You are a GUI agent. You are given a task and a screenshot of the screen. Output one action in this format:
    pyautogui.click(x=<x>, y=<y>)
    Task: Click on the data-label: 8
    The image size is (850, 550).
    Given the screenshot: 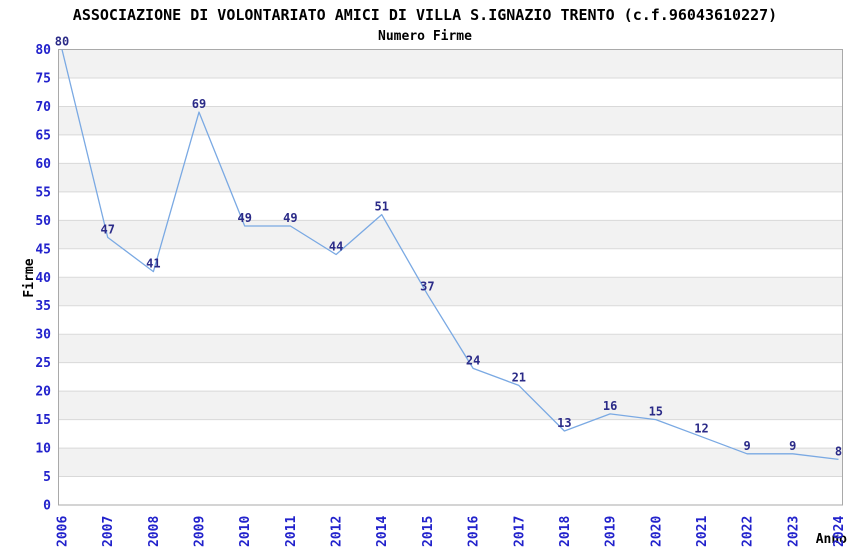 What is the action you would take?
    pyautogui.click(x=838, y=451)
    